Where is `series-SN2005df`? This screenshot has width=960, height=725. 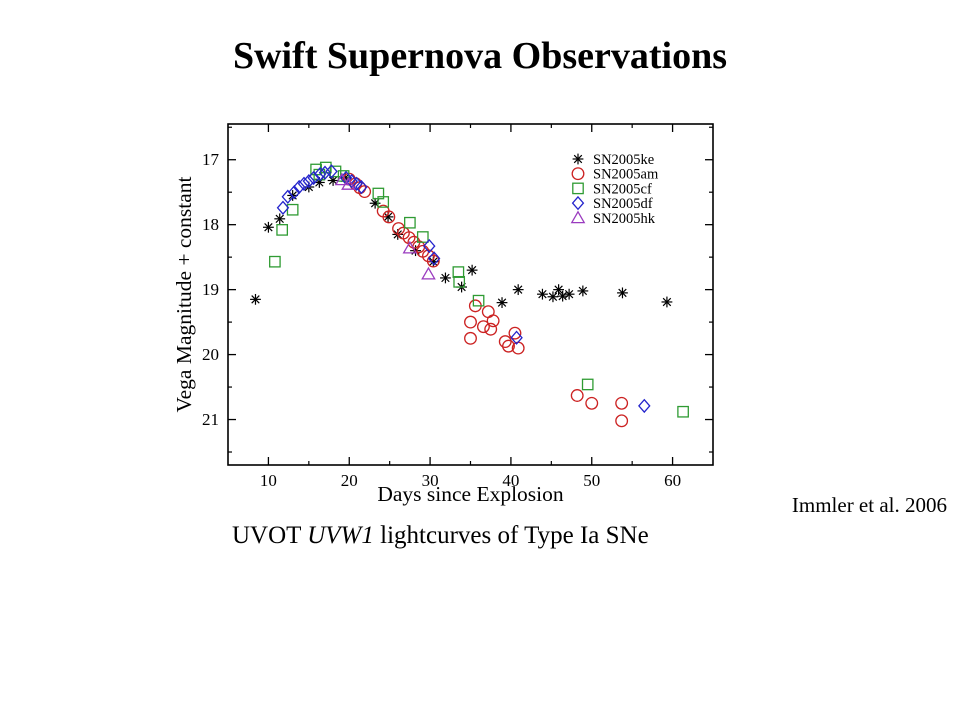 series-SN2005df is located at coordinates (463, 289).